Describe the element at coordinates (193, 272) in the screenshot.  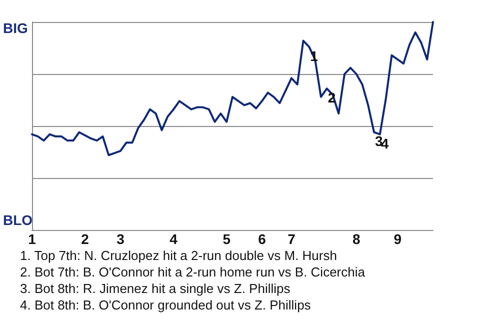
I see `text: 2. Bot 7th: B. O'Connor hit a 2-run home run vs B. Cicerchia` at that location.